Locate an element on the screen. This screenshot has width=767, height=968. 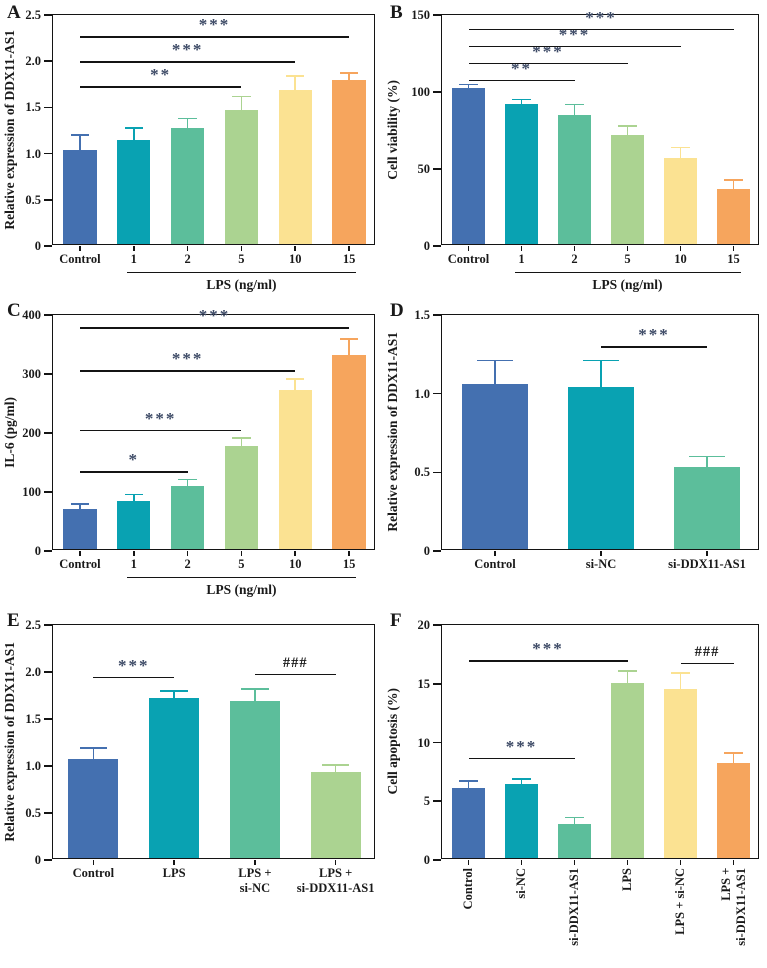
x-tick-label-wrap: LPS + si-DDX11-AS1 is located at coordinates (734, 918).